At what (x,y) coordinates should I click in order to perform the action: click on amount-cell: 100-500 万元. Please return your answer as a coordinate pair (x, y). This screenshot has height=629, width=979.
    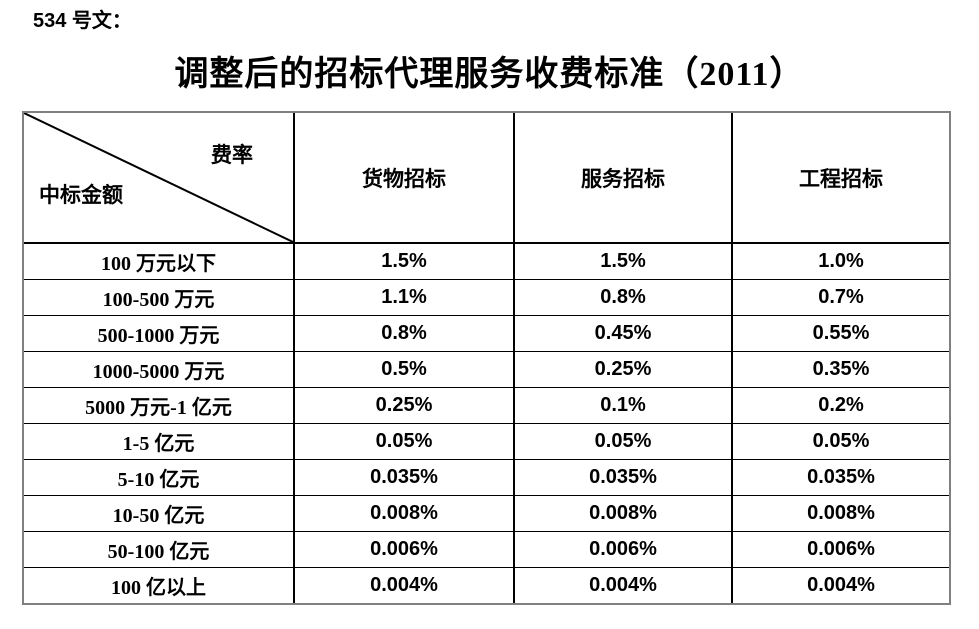
    Looking at the image, I should click on (159, 298).